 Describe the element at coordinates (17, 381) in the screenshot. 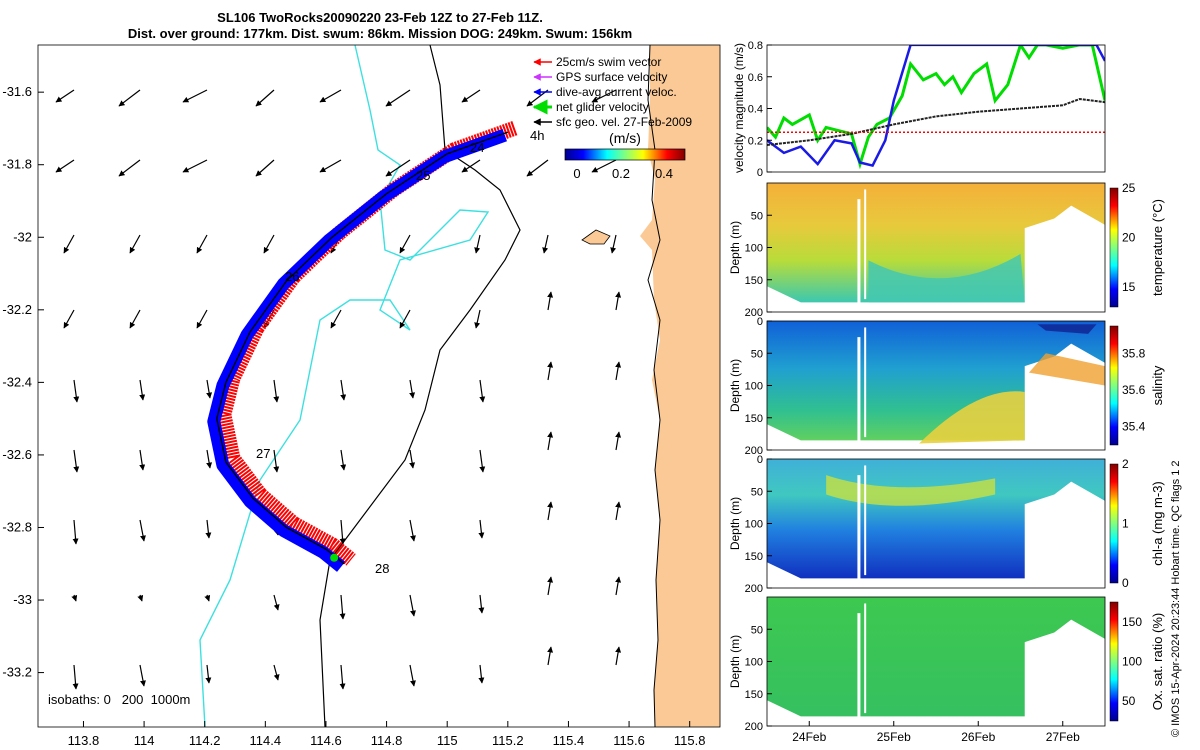

I see `map-ytick-4: -32.4` at that location.